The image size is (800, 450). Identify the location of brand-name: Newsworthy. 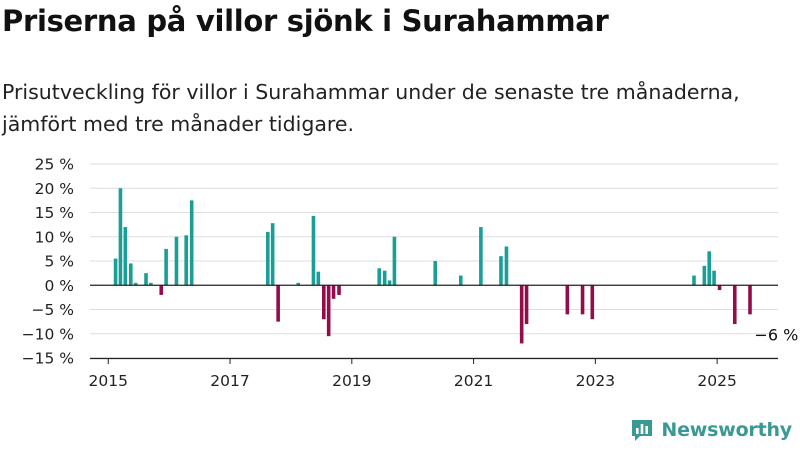
(726, 430).